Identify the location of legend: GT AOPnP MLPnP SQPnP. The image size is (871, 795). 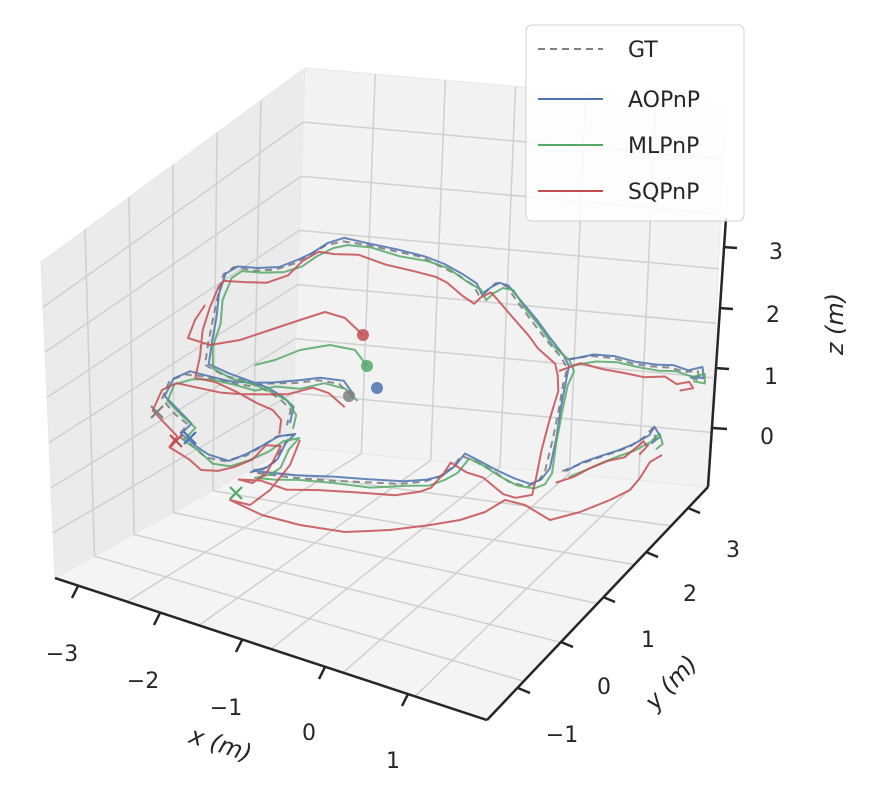
(635, 123).